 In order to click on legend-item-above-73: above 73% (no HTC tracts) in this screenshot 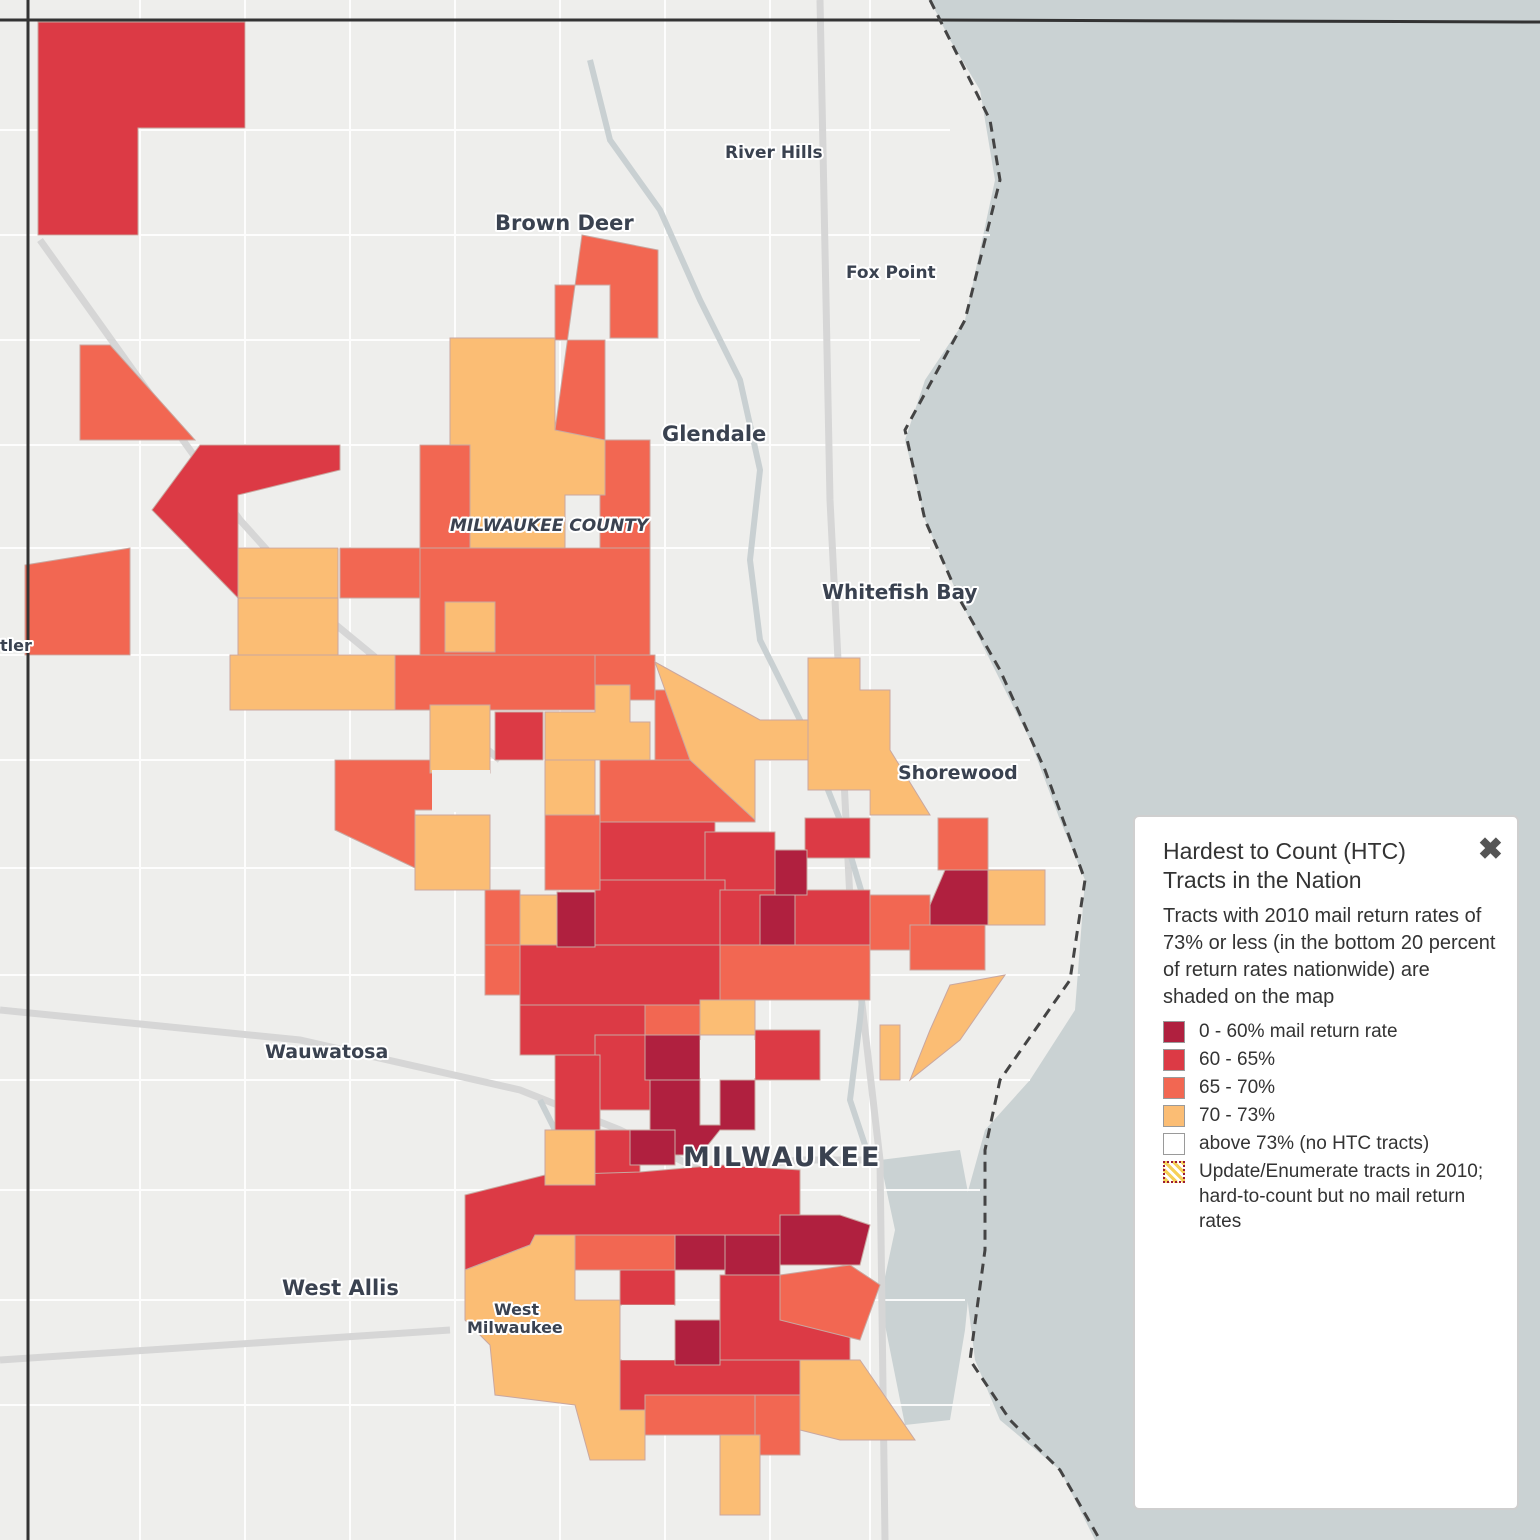, I will do `click(1330, 1143)`.